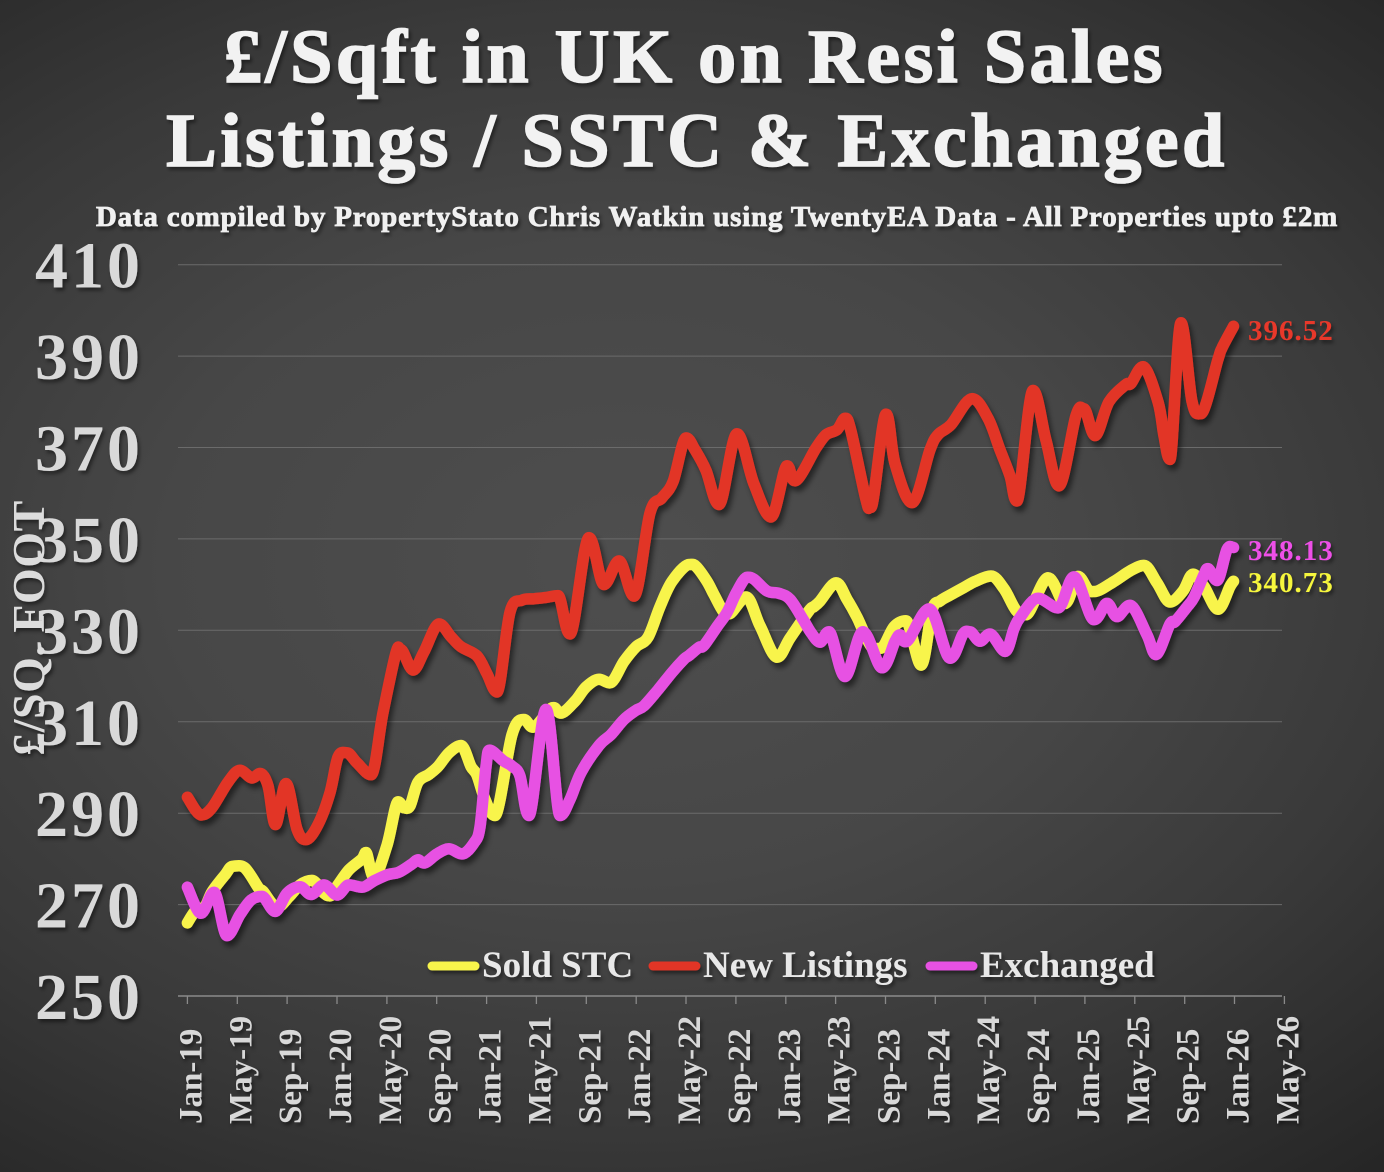 This screenshot has height=1172, width=1384. What do you see at coordinates (840, 1070) in the screenshot?
I see `svg-text: May-23` at bounding box center [840, 1070].